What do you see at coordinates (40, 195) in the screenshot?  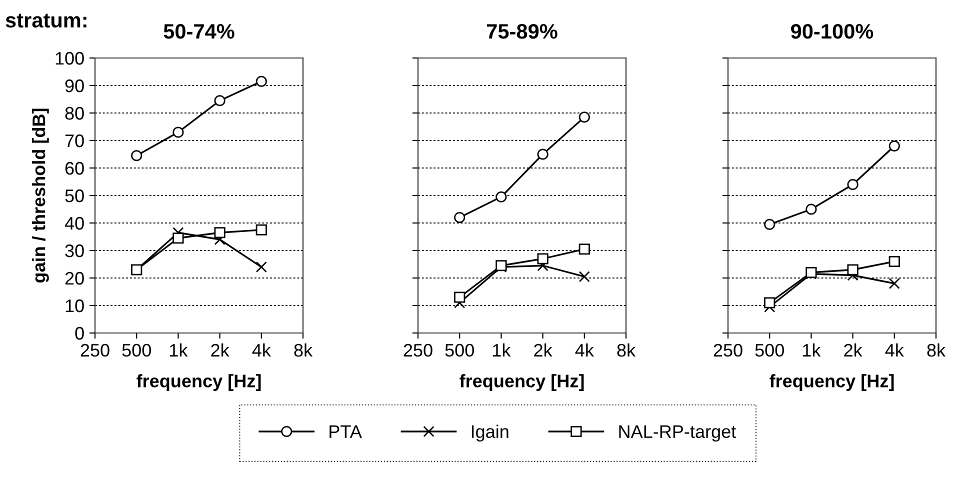 I see `y-axis-title: gain / threshold [dB]` at bounding box center [40, 195].